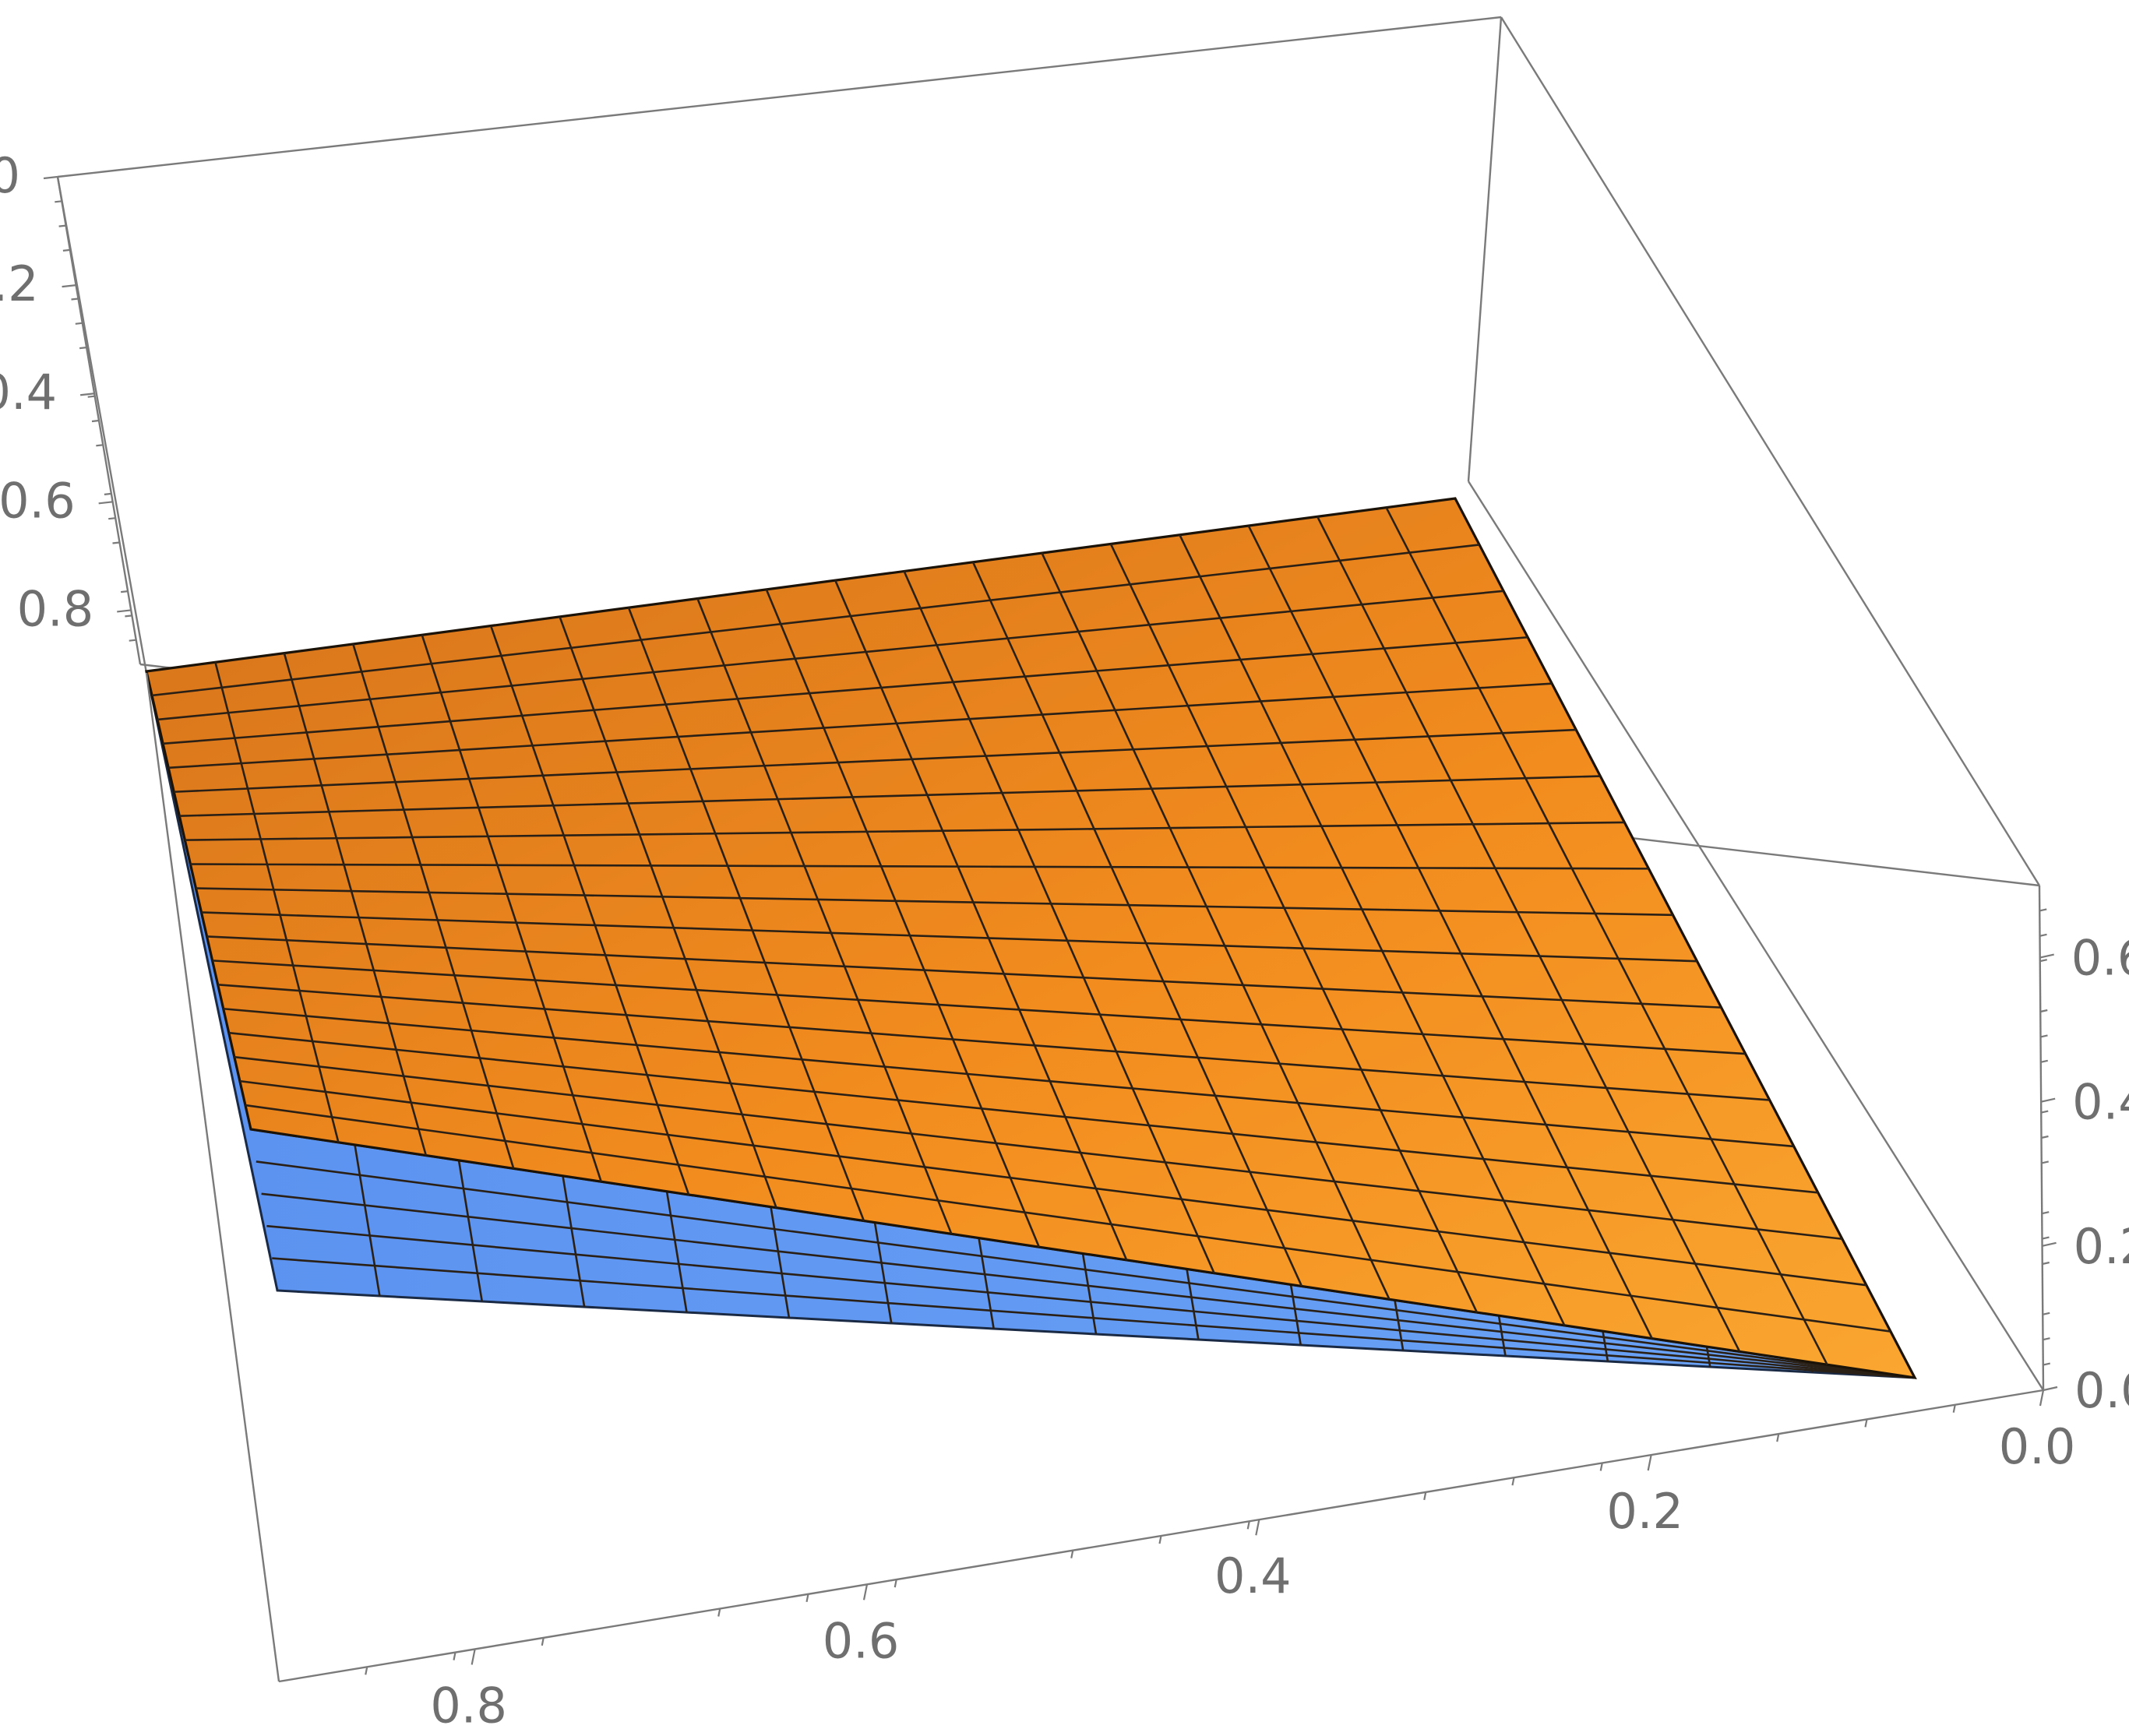 The height and width of the screenshot is (1736, 2129). Describe the element at coordinates (38, 500) in the screenshot. I see `y-tick-label: 0.6` at that location.